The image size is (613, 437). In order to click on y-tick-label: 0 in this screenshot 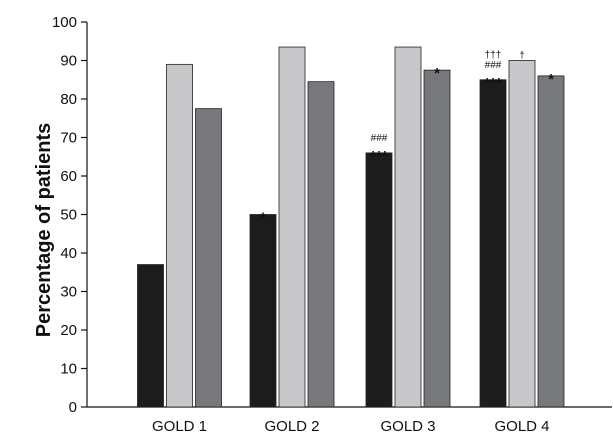, I will do `click(73, 407)`.